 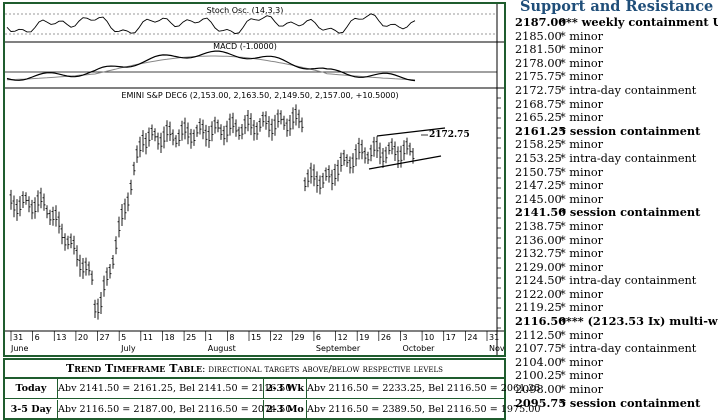 I want to click on level-price: 2153.25, so click(x=538, y=158).